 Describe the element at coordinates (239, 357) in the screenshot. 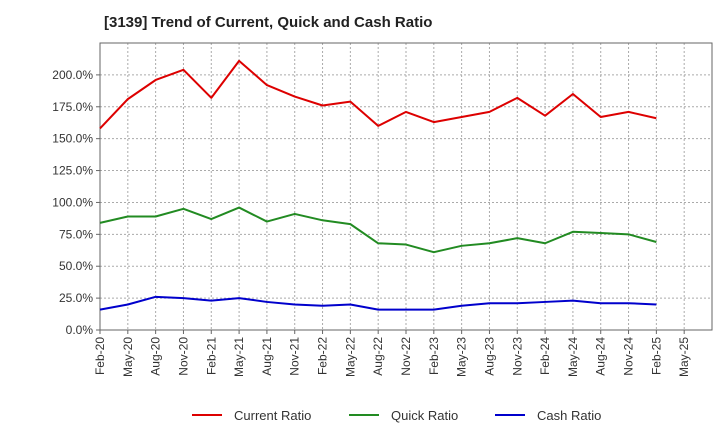

I see `x-tick-label: May-21` at that location.